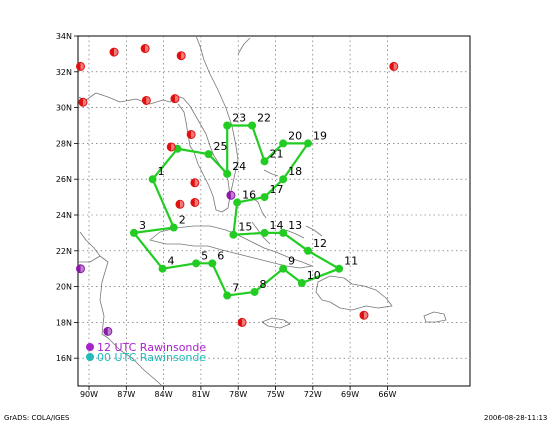  I want to click on waypoint-label-4: 4, so click(171, 261).